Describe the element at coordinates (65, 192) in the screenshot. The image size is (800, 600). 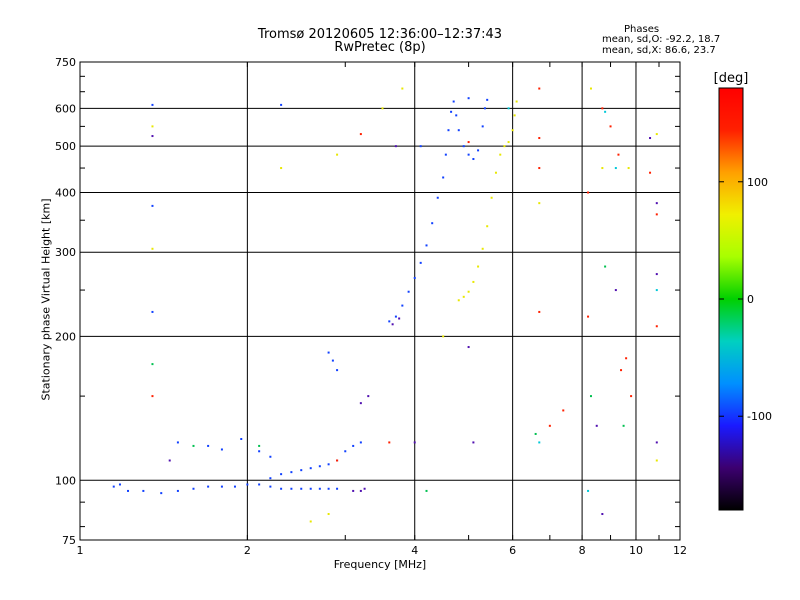
I see `y-tick-label: 400` at that location.